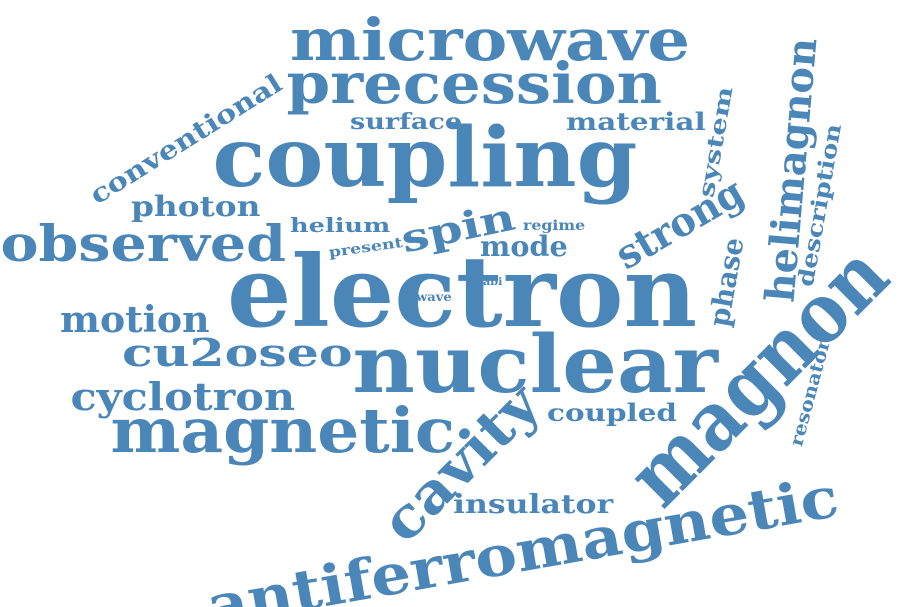  What do you see at coordinates (535, 364) in the screenshot?
I see `word-nuclear: nuclear` at bounding box center [535, 364].